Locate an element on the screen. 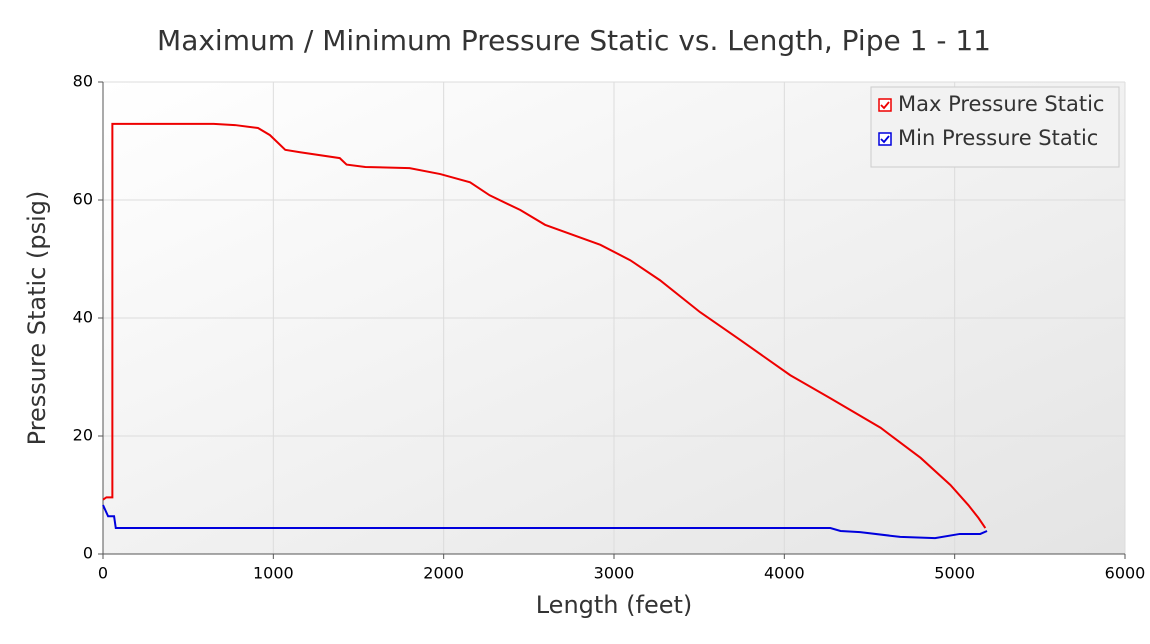 The image size is (1150, 644). legend-label: Min Pressure Static is located at coordinates (998, 138).